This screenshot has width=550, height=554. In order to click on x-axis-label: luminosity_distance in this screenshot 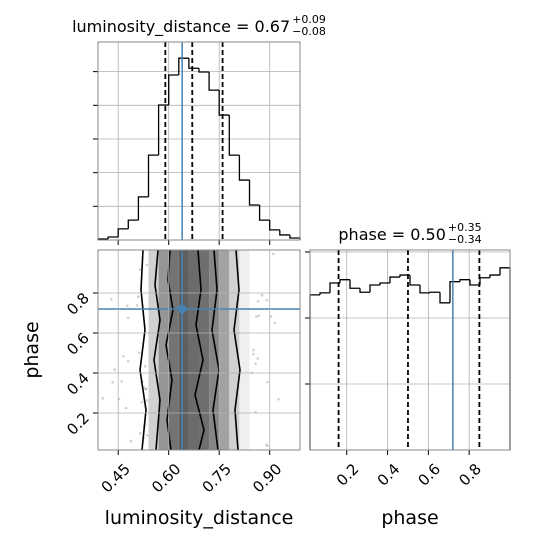, I will do `click(199, 518)`.